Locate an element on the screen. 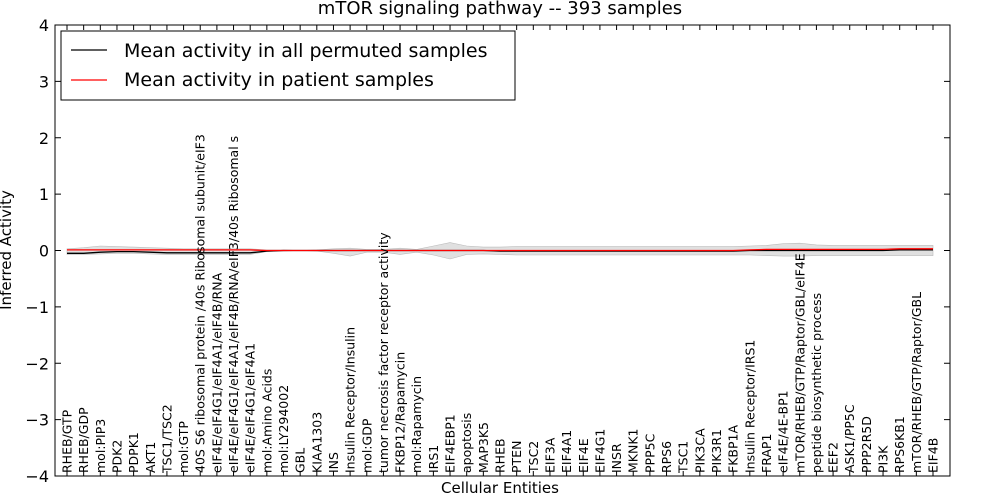  x-tick-label: RHEB/GDP is located at coordinates (83, 440).